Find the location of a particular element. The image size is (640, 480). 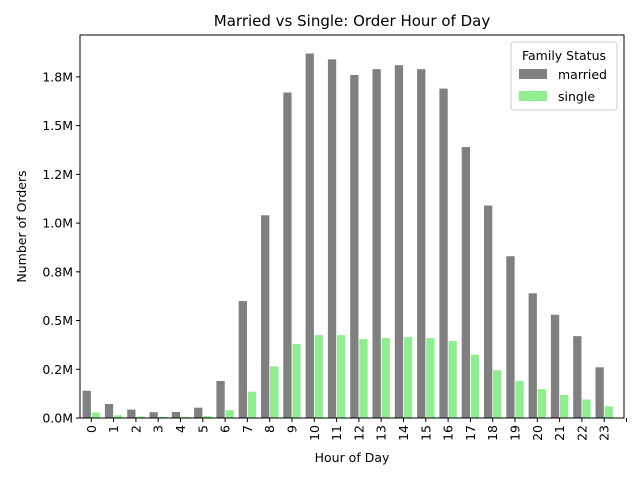

x-tick-label: 22 is located at coordinates (581, 433).